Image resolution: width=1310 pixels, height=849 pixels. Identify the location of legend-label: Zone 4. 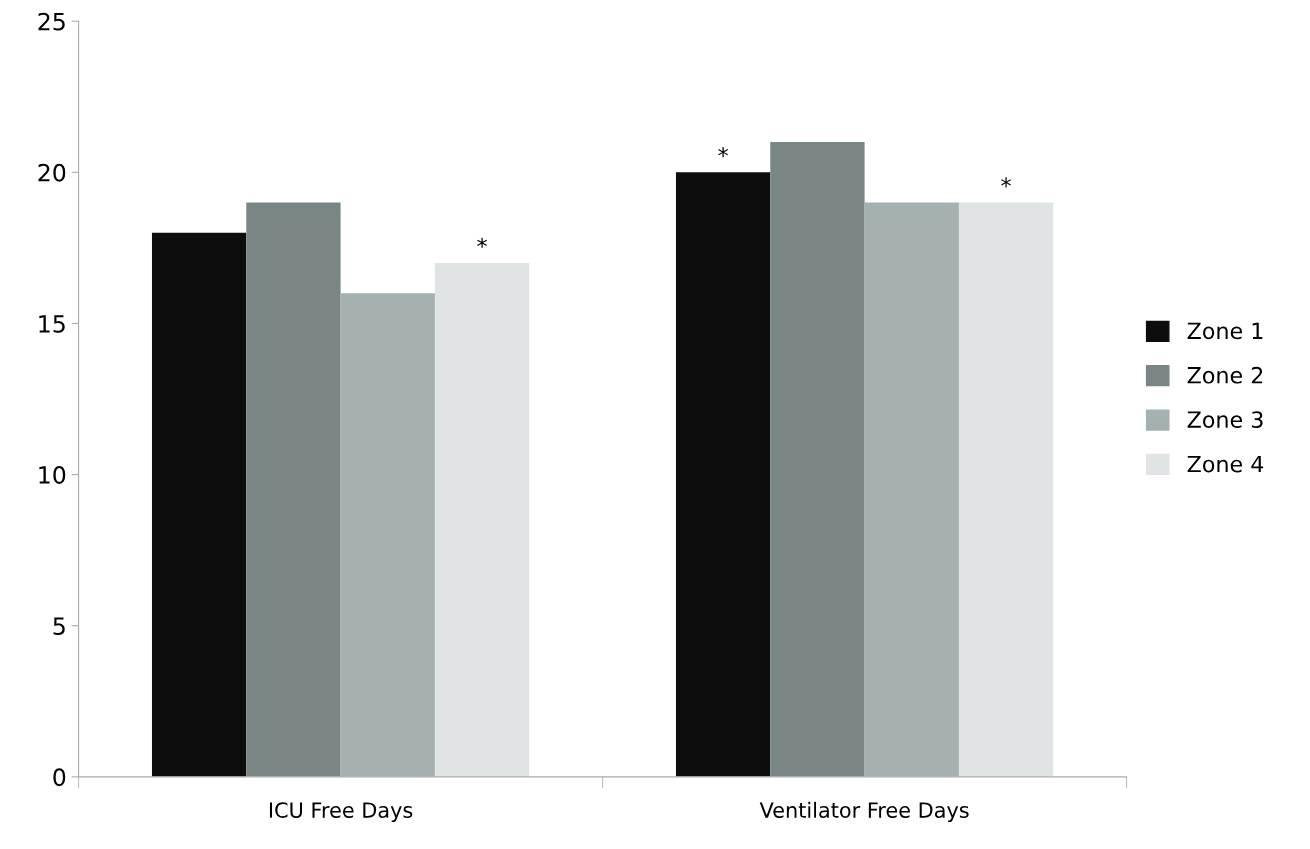
(1225, 464).